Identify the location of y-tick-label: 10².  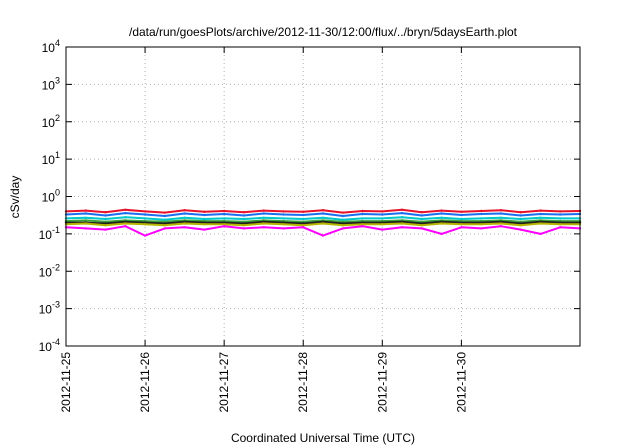
(51, 121).